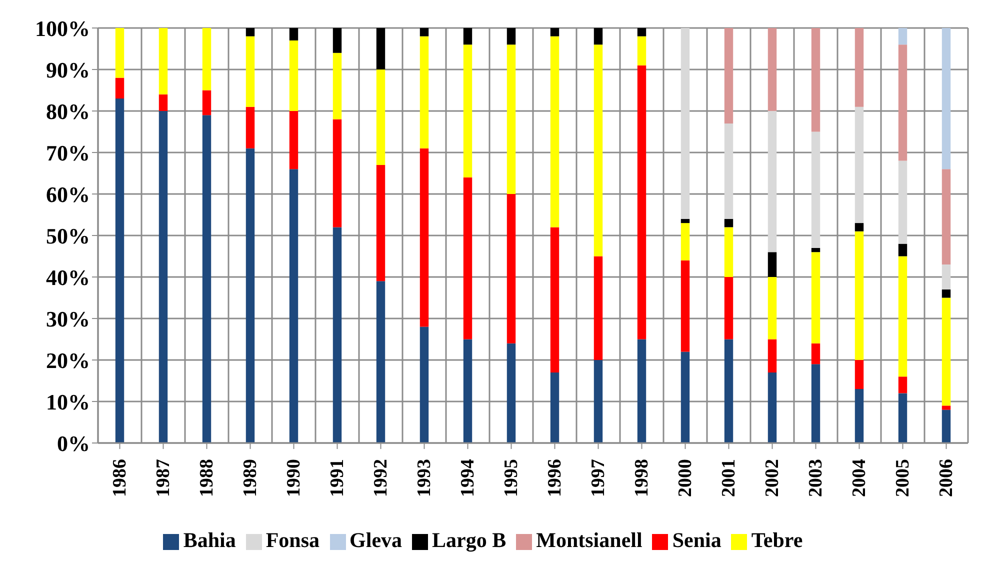  Describe the element at coordinates (729, 478) in the screenshot. I see `x-tick-label: 2001` at that location.